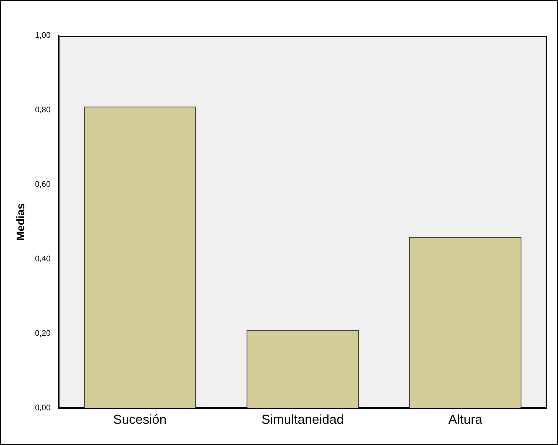  Describe the element at coordinates (140, 419) in the screenshot. I see `x-tick-label: Sucesión` at that location.